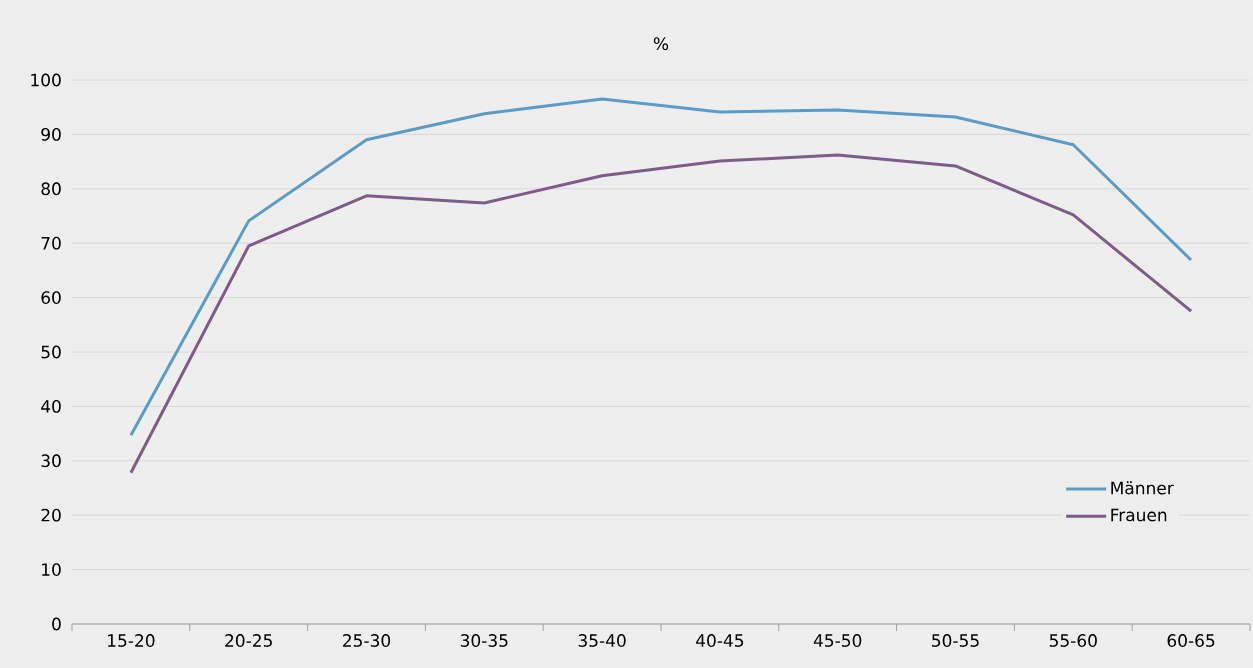 The height and width of the screenshot is (668, 1253). I want to click on x-tick-label: 20-25, so click(248, 640).